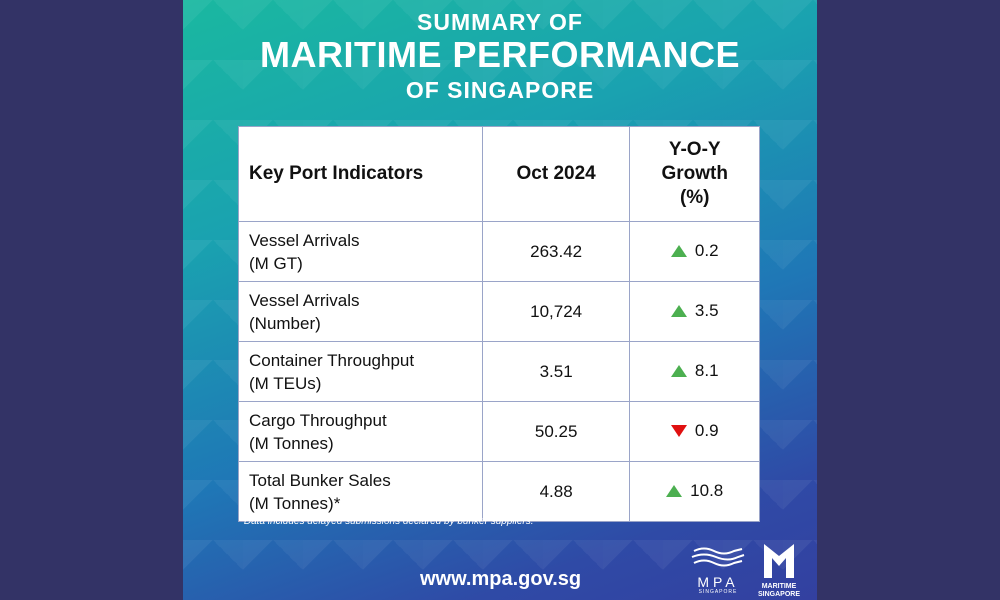 This screenshot has width=1000, height=600. What do you see at coordinates (360, 174) in the screenshot?
I see `header-indicator: Key Port Indicators` at bounding box center [360, 174].